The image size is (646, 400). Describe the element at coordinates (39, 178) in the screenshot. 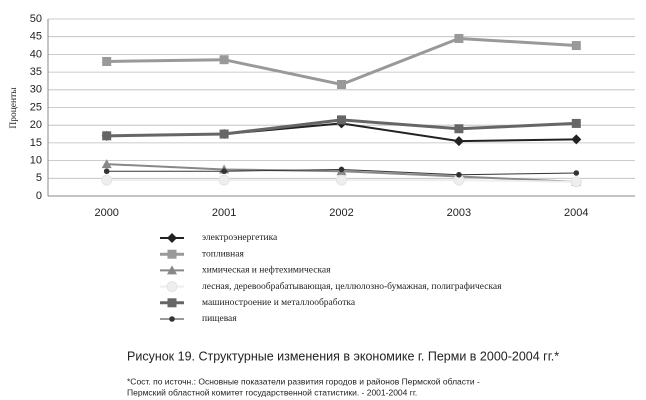

I see `y-tick-label: 5` at that location.